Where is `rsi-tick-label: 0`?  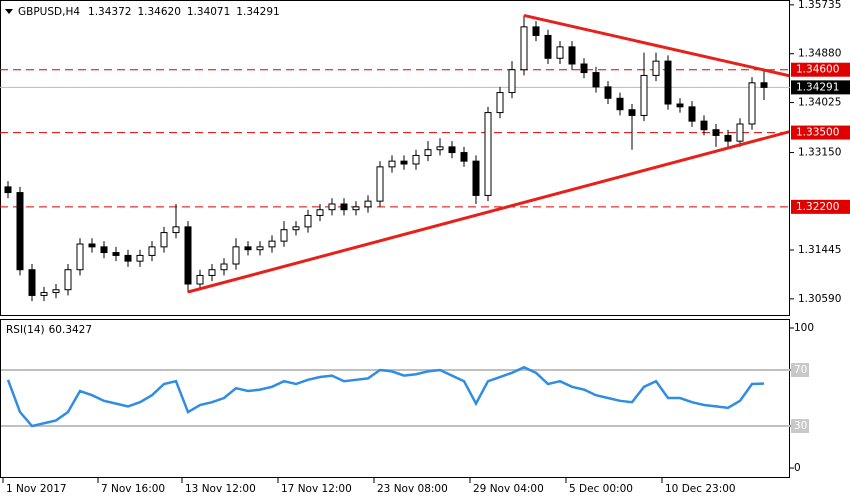 rsi-tick-label: 0 is located at coordinates (797, 468).